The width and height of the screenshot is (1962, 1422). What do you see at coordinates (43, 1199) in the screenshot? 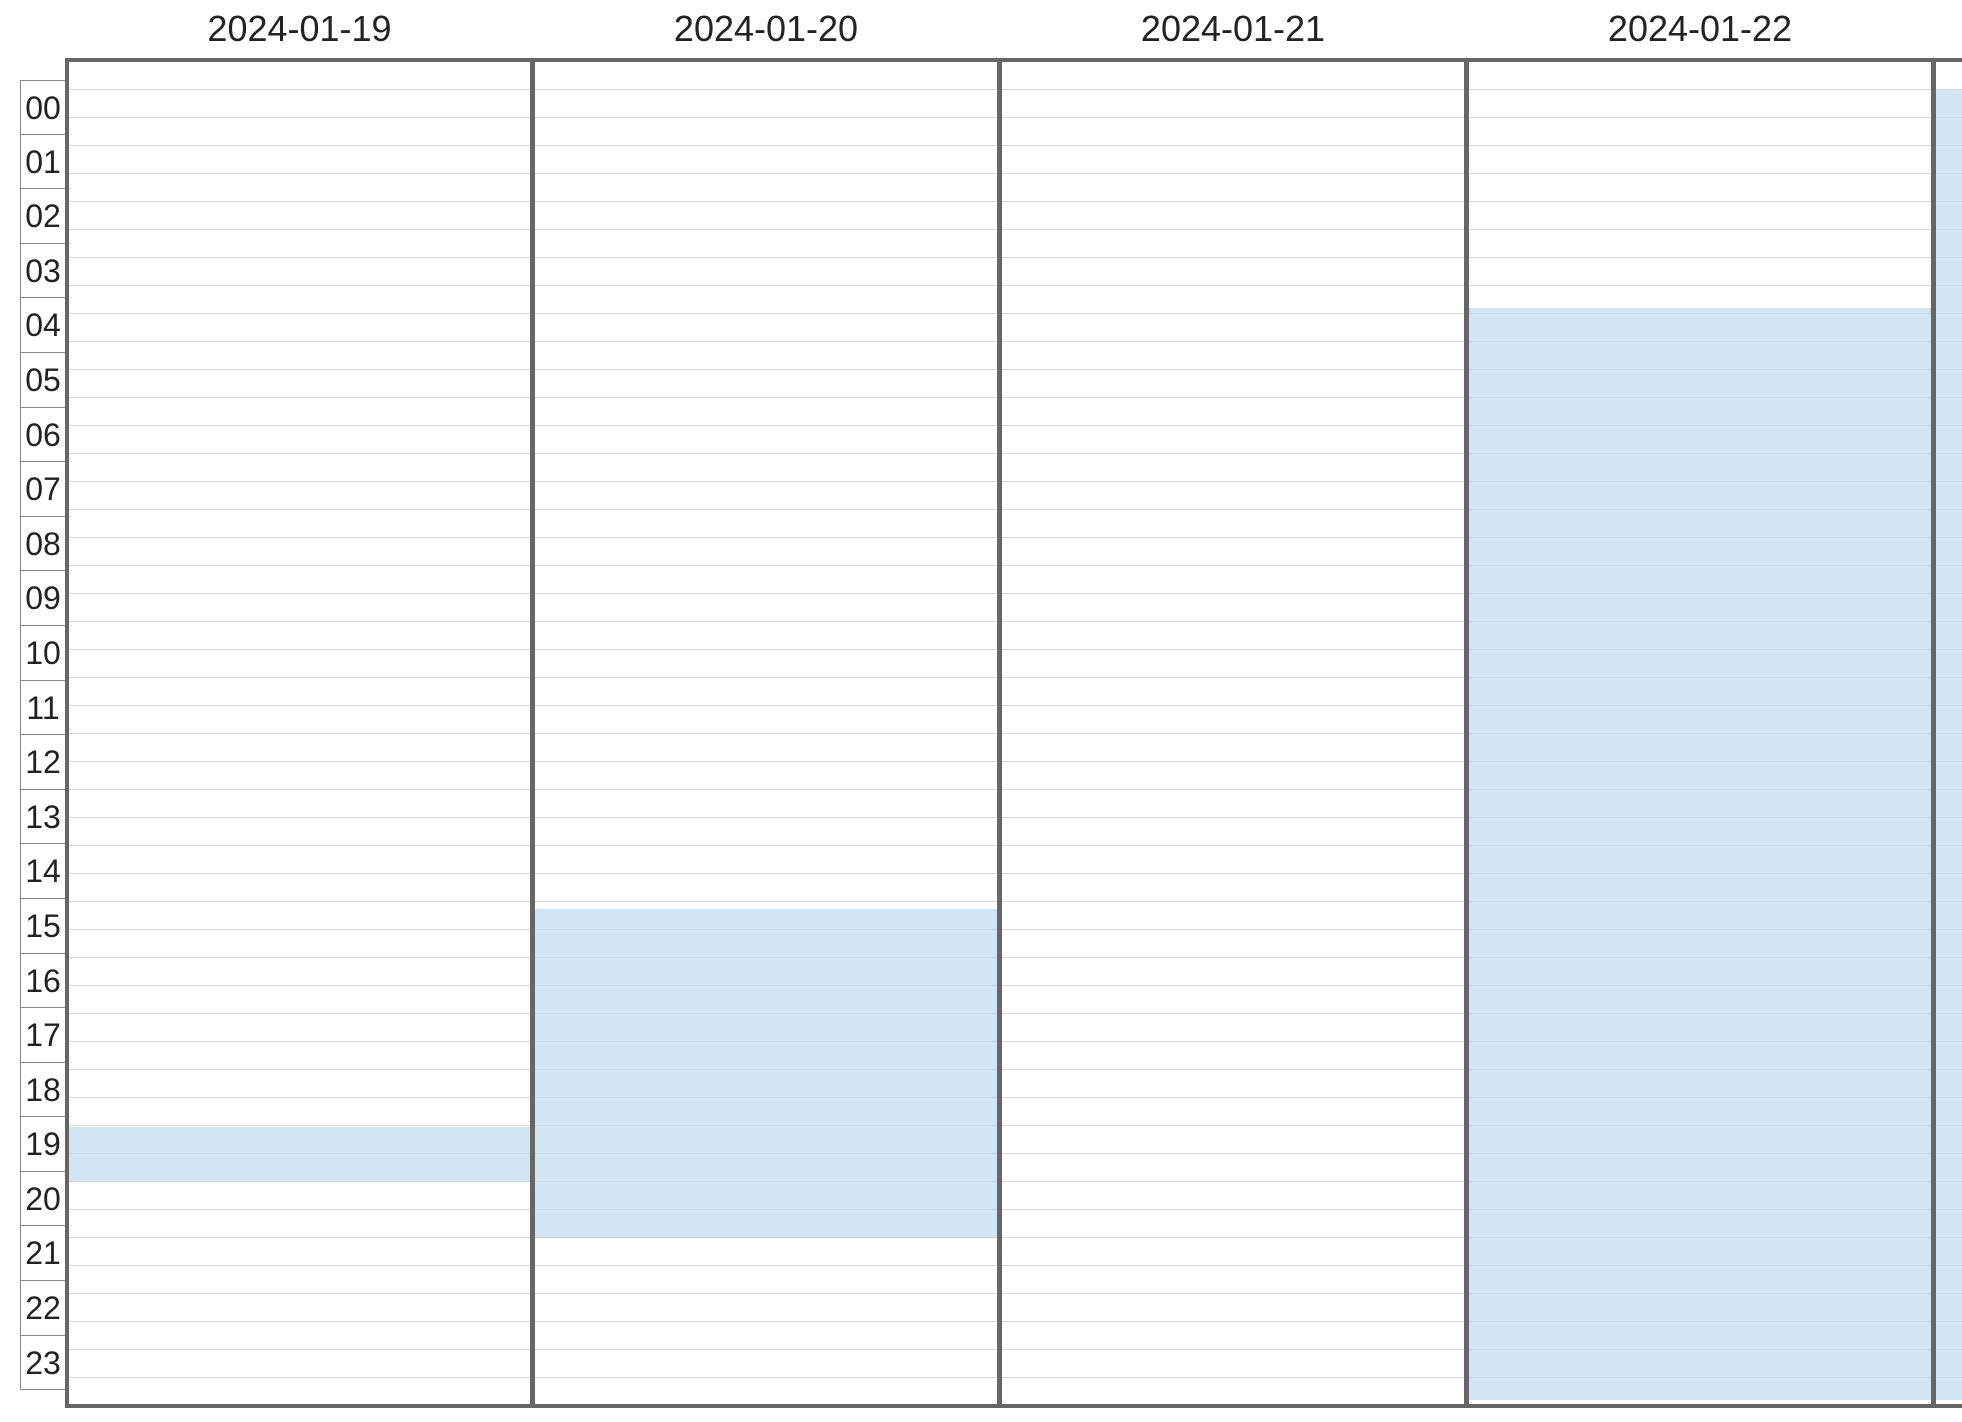
I see `hour-label: 20` at bounding box center [43, 1199].